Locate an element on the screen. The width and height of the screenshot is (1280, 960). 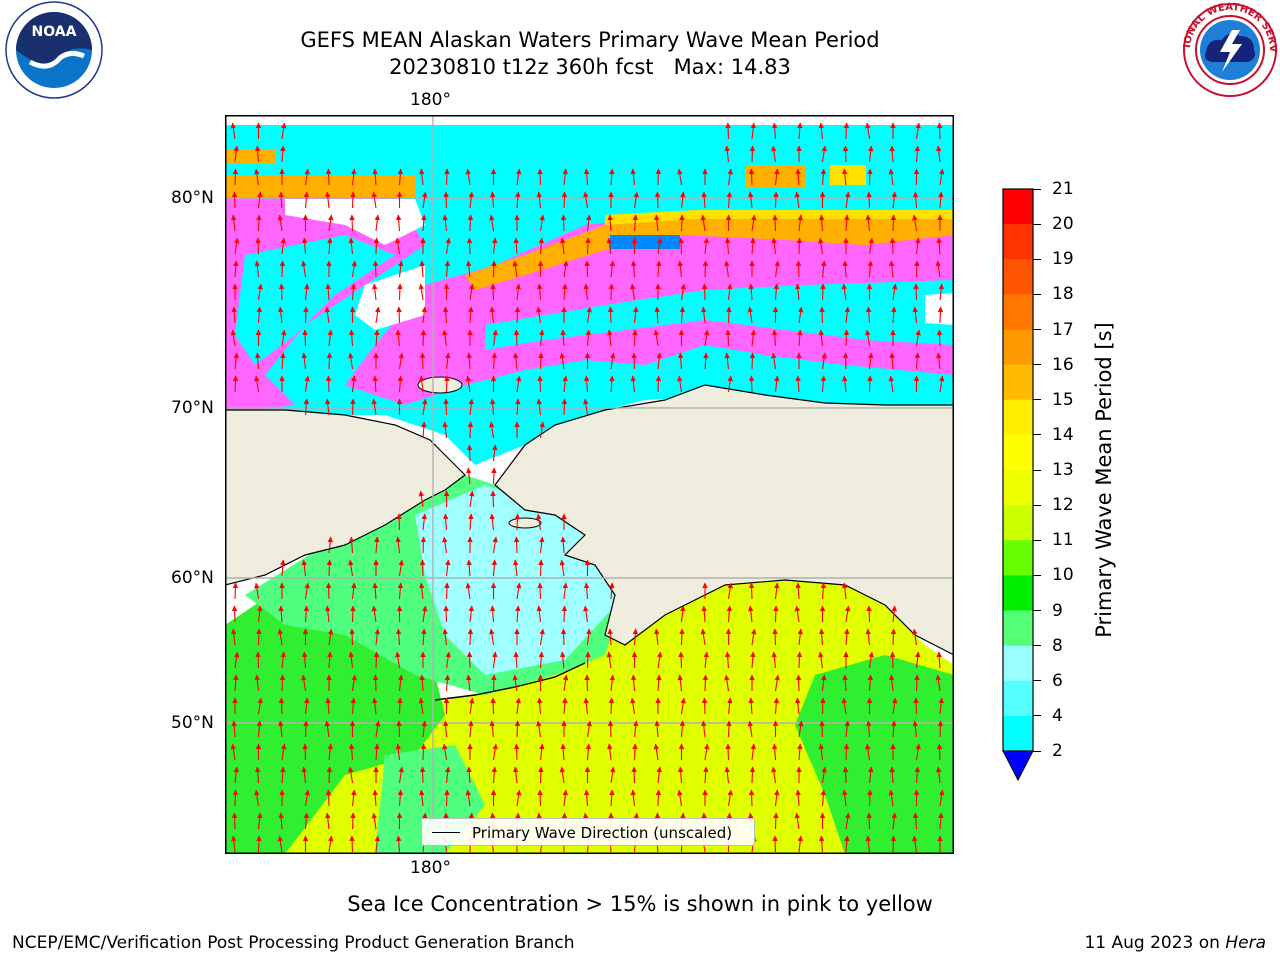
nws-logo: NATIONAL WEATHER SERVICE is located at coordinates (1227, 48).